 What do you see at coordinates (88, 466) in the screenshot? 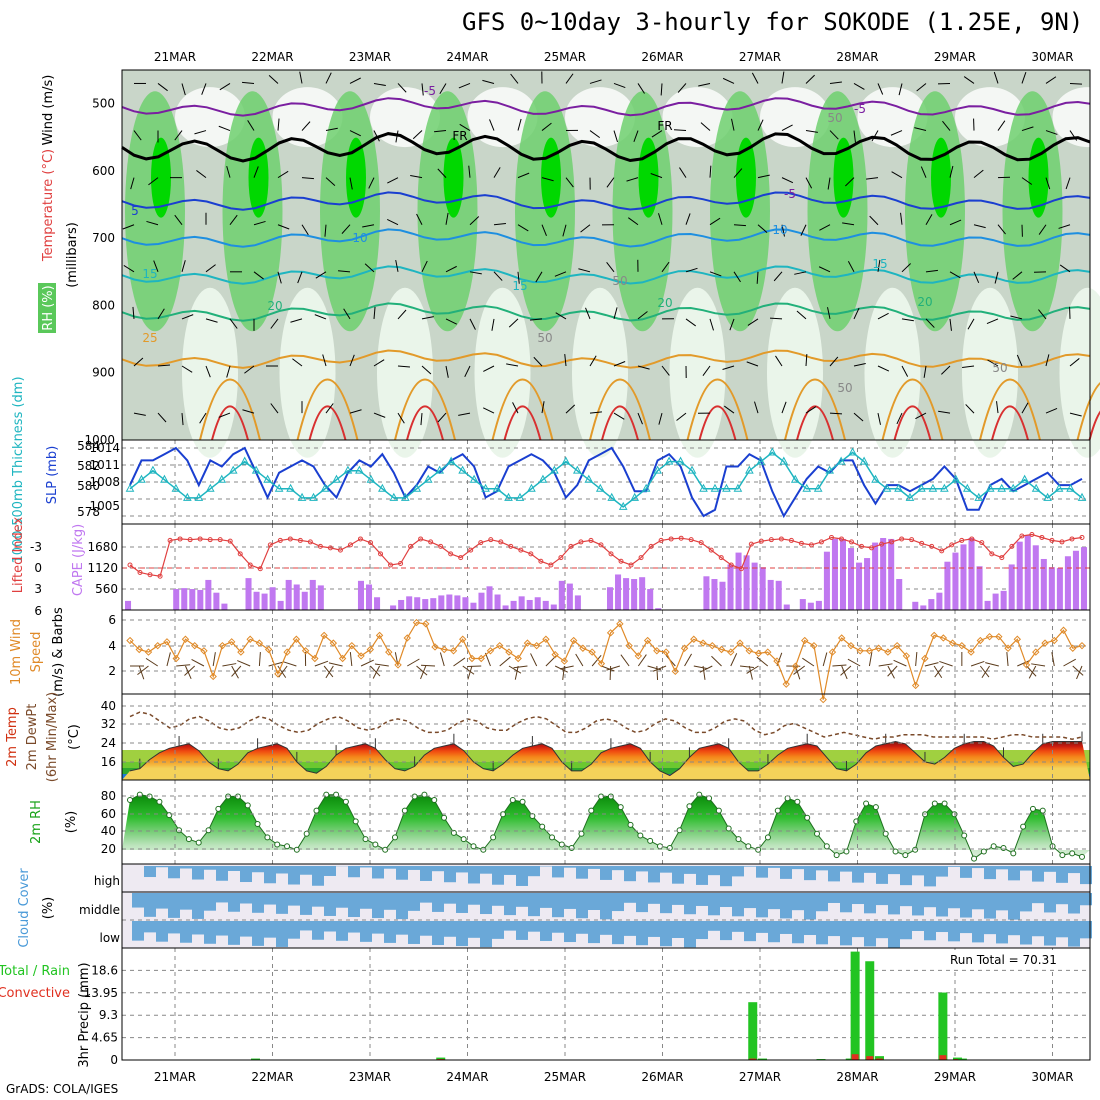
I see `thickness-tick-label: 582` at bounding box center [88, 466].